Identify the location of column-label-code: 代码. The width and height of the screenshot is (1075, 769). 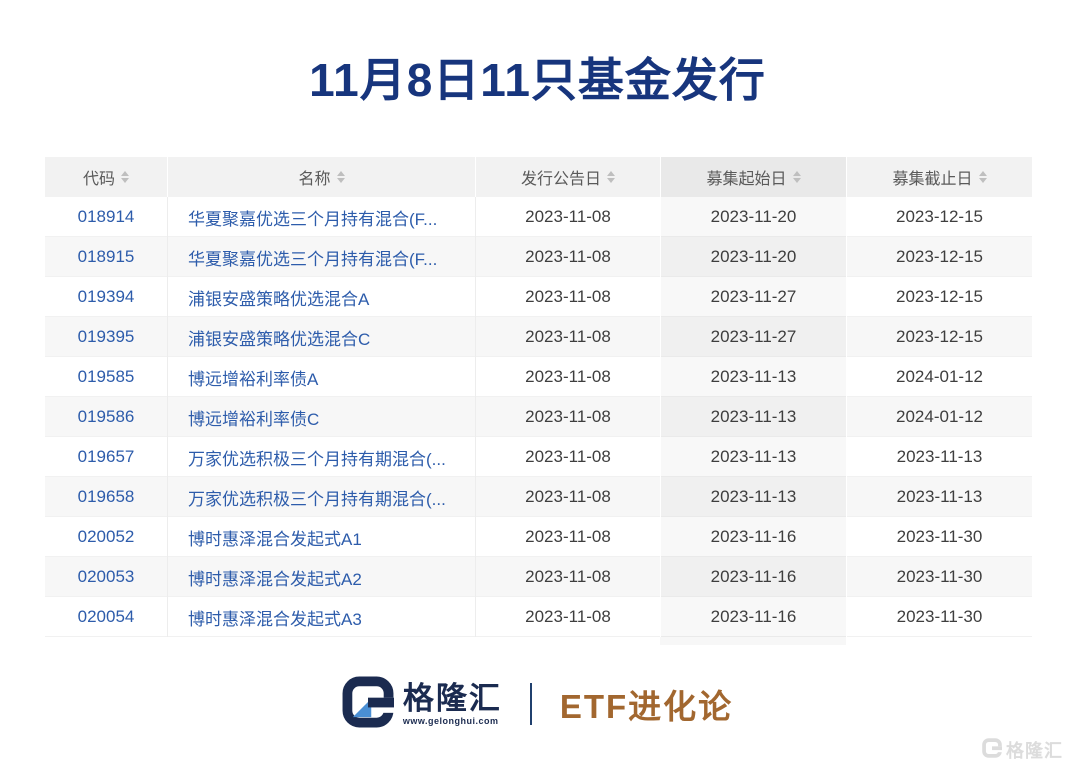
(98, 179).